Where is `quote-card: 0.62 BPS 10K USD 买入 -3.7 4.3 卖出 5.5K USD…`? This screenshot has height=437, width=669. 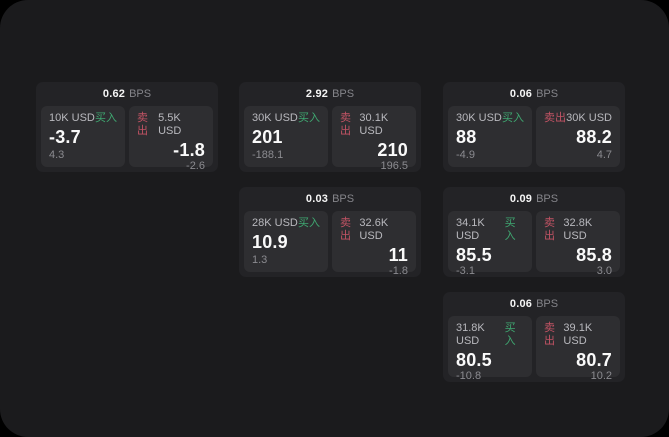
quote-card: 0.62 BPS 10K USD 买入 -3.7 4.3 卖出 5.5K USD… is located at coordinates (127, 127).